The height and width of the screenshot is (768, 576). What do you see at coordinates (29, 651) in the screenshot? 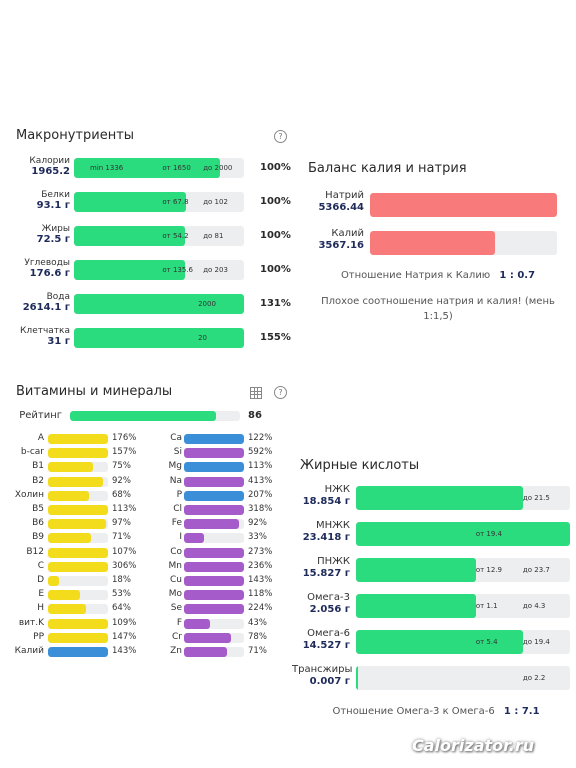
I see `vitamin-name: Калий` at bounding box center [29, 651].